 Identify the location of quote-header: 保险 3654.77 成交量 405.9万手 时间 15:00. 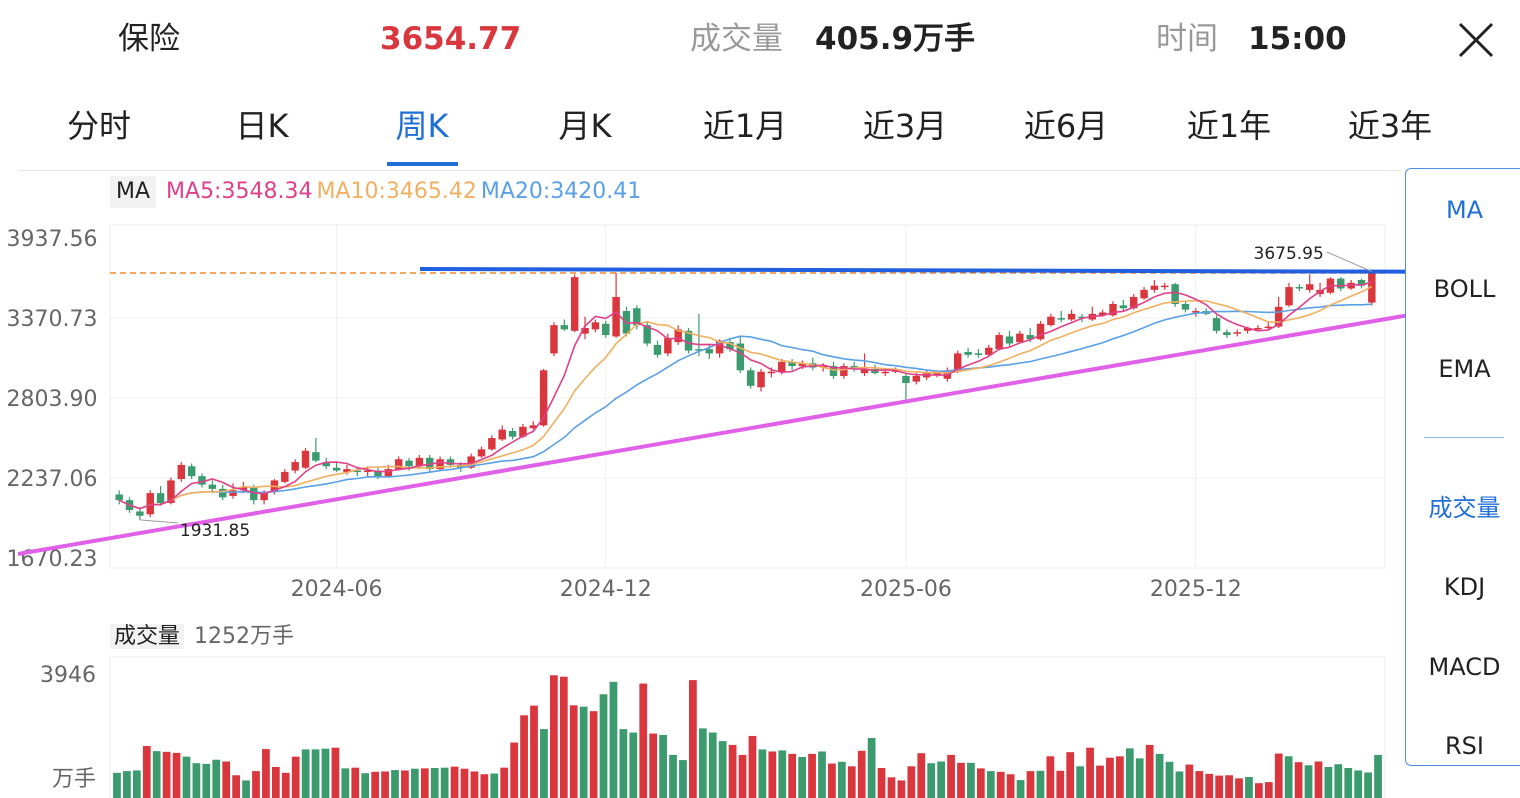
(760, 40).